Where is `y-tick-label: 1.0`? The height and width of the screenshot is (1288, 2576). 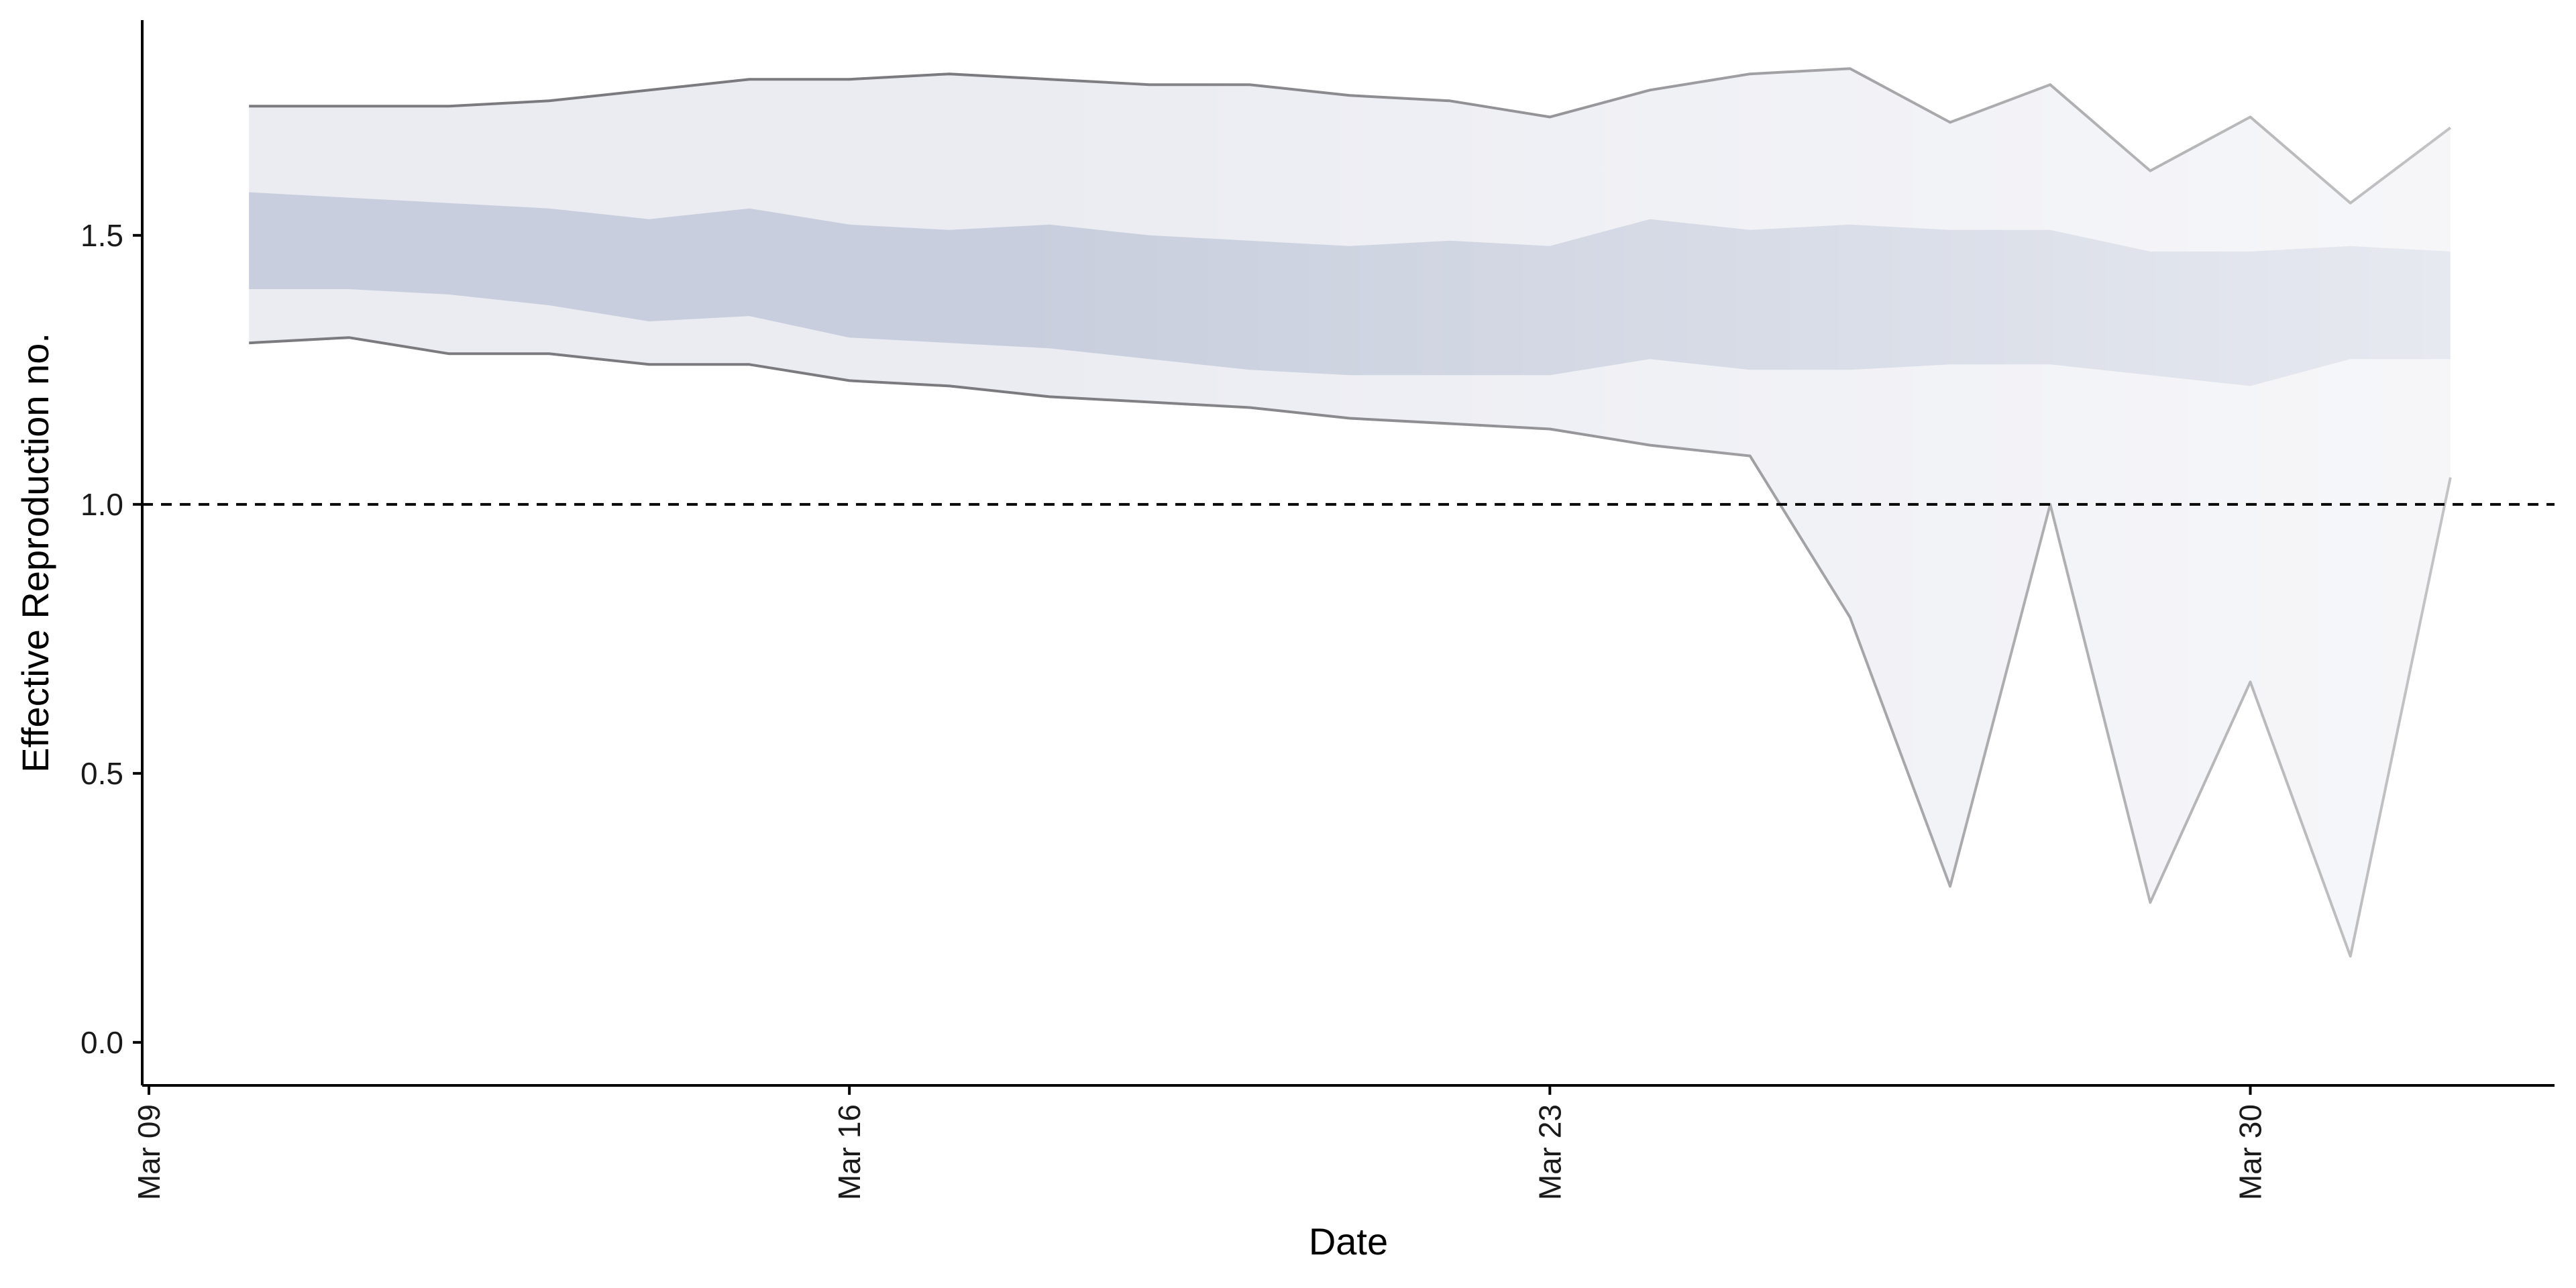 y-tick-label: 1.0 is located at coordinates (101, 504).